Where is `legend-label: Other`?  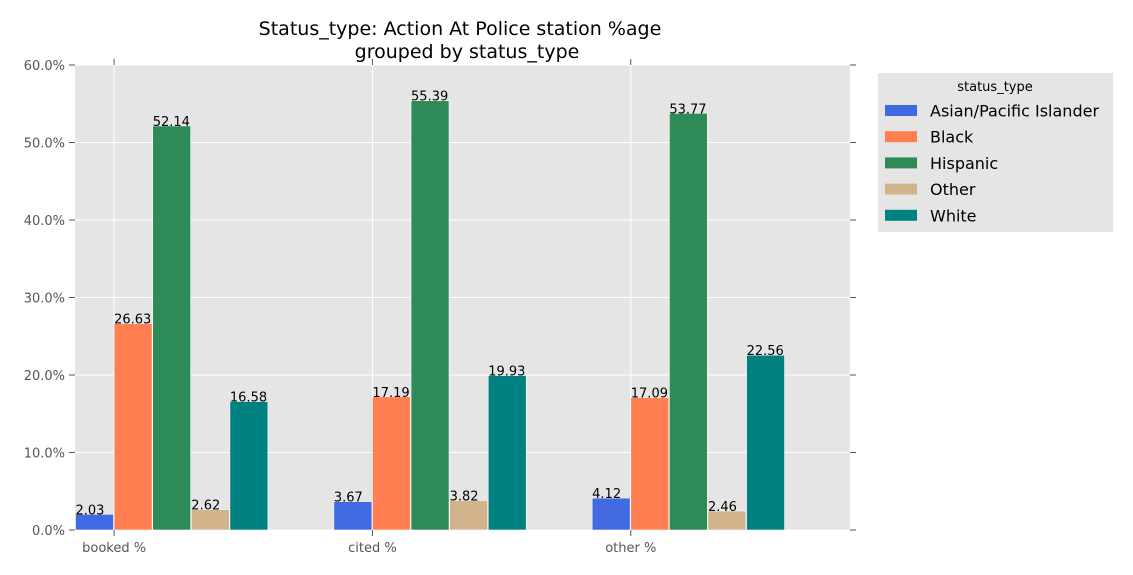
legend-label: Other is located at coordinates (953, 189).